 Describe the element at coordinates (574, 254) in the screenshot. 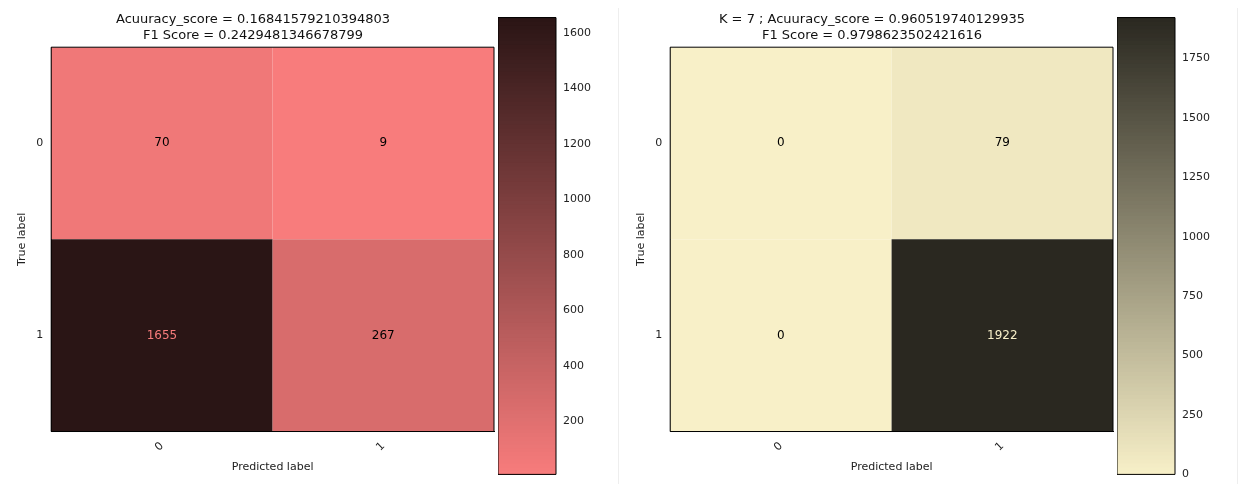

I see `color-bar-label: 800` at that location.